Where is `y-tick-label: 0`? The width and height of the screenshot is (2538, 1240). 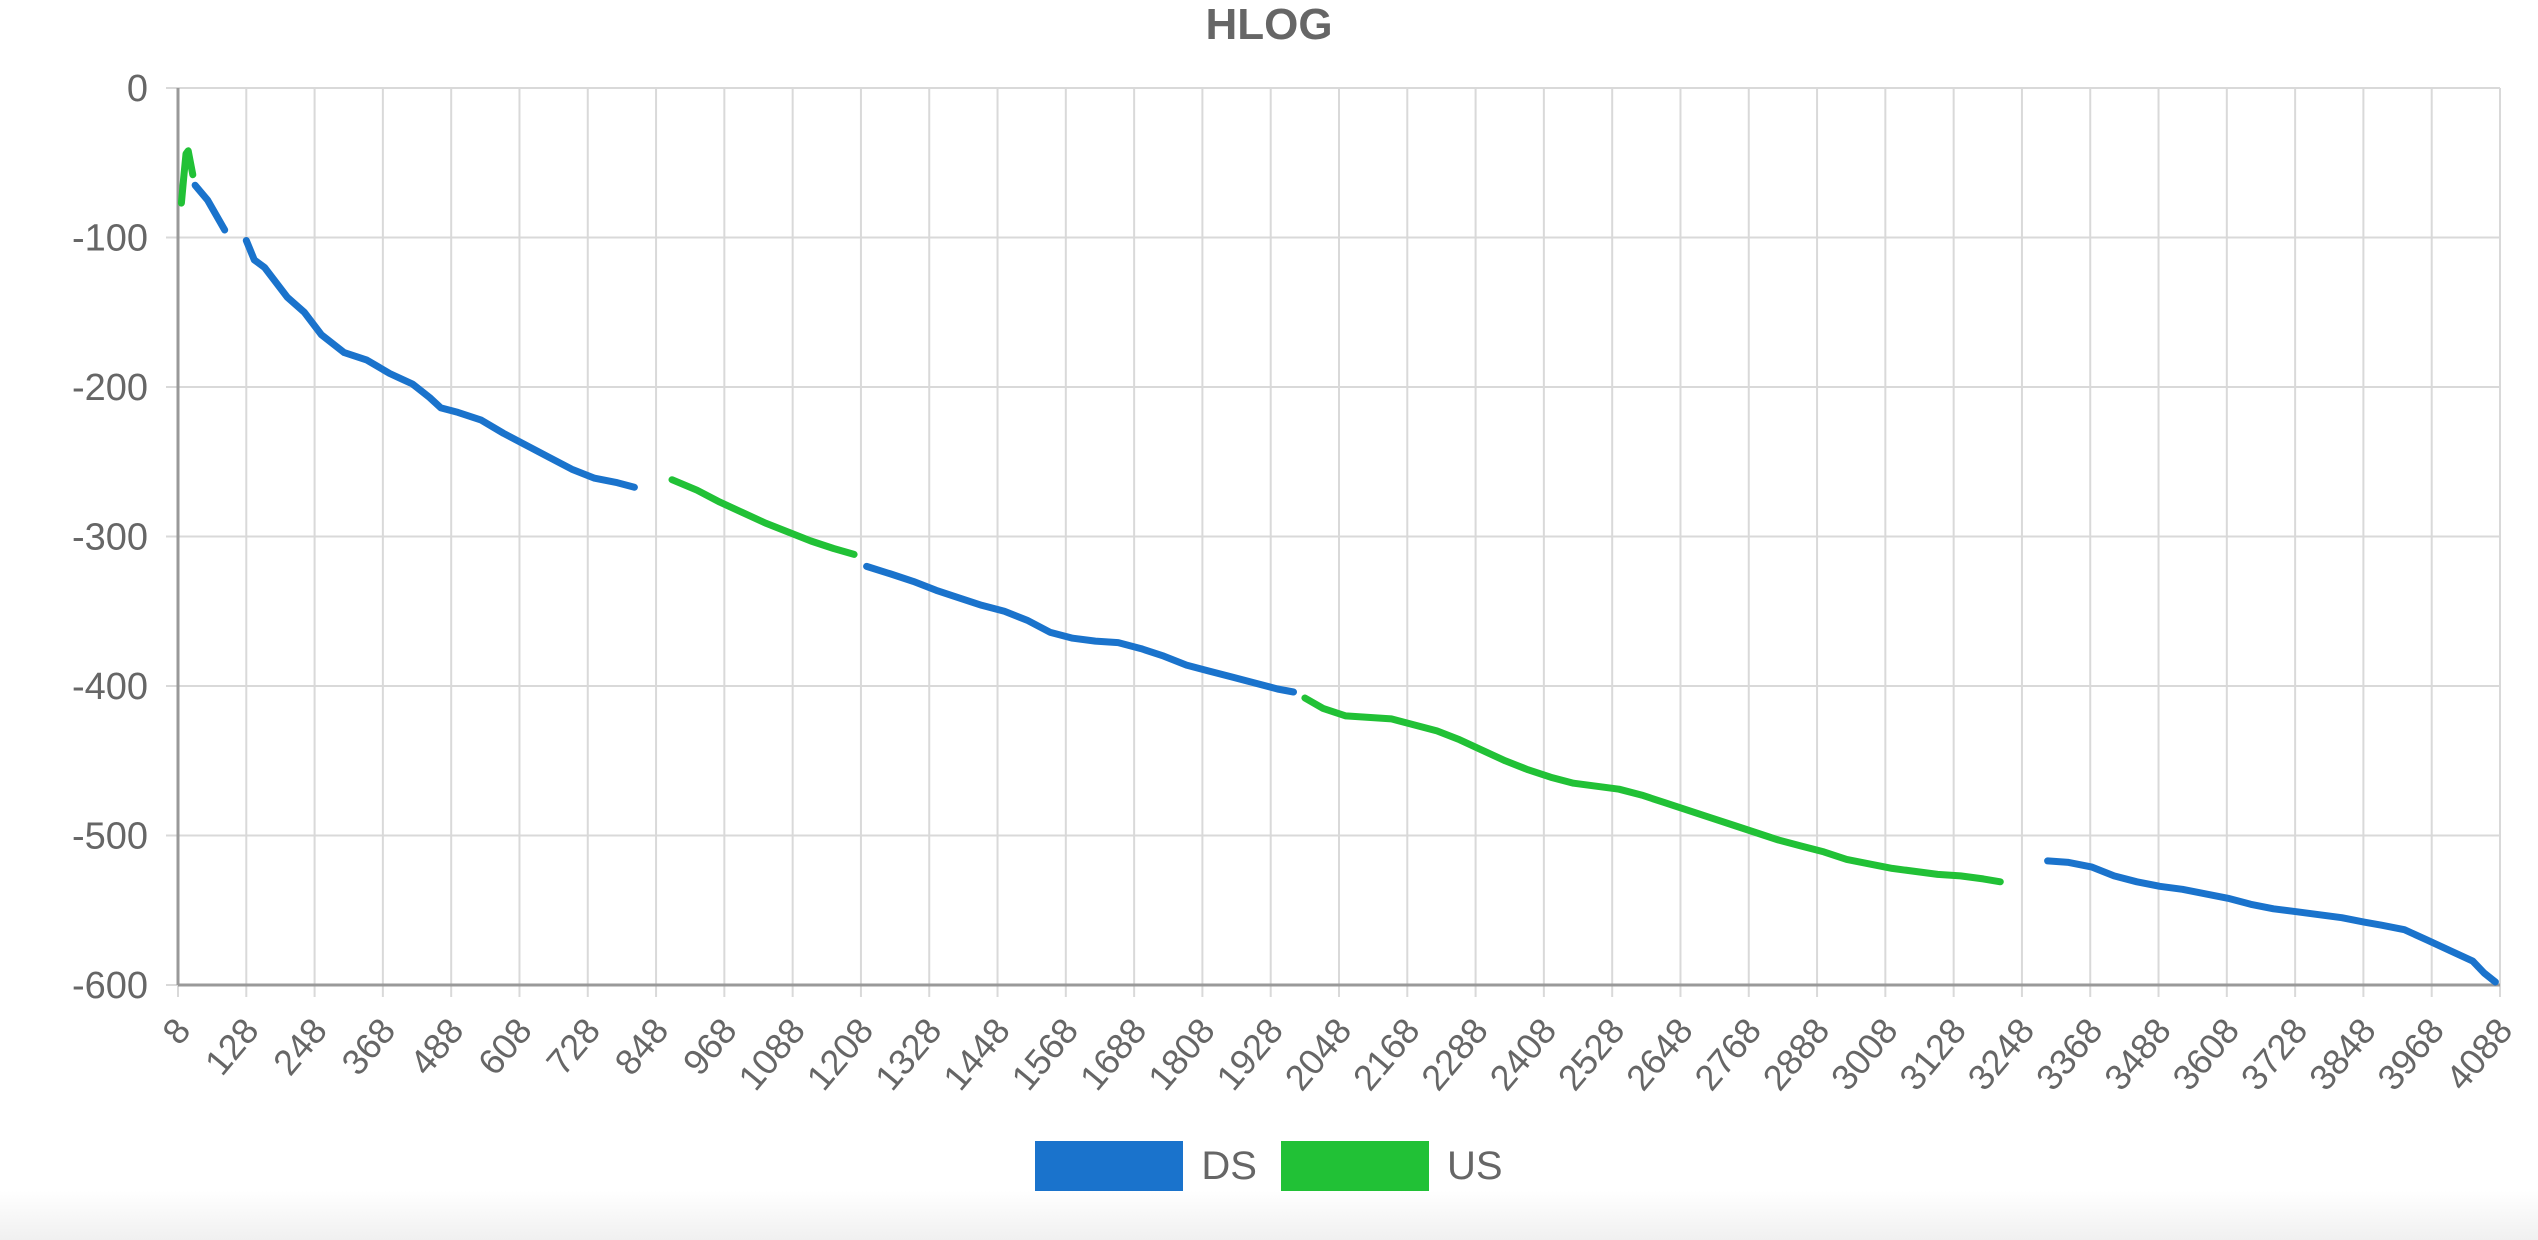 y-tick-label: 0 is located at coordinates (137, 89).